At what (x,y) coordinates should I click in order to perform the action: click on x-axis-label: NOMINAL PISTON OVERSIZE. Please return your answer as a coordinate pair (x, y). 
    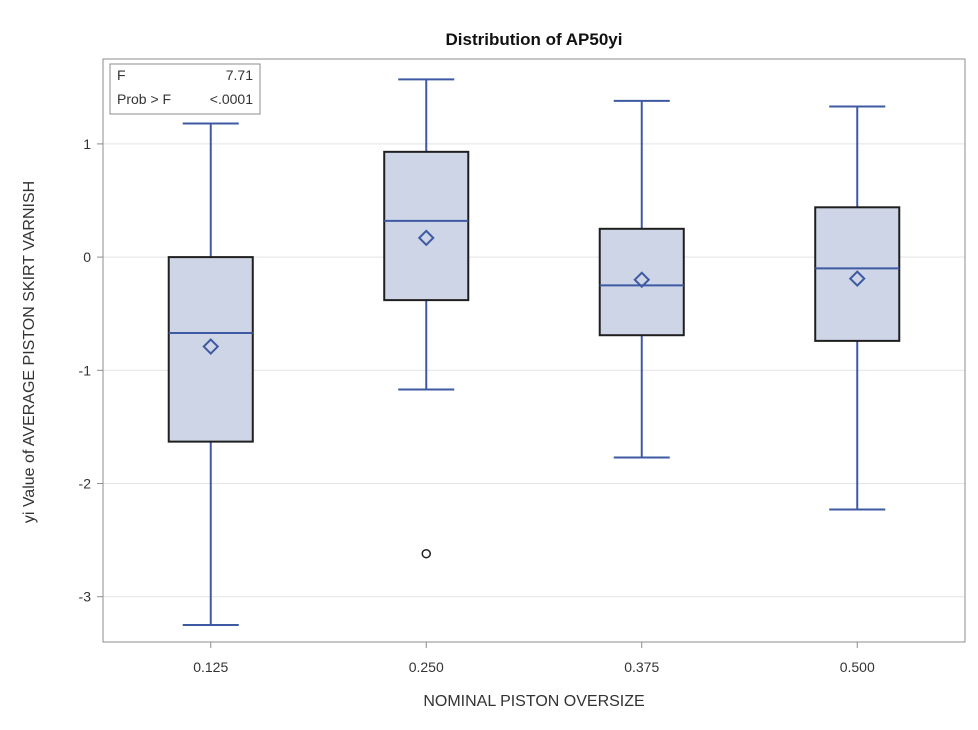
    Looking at the image, I should click on (533, 701).